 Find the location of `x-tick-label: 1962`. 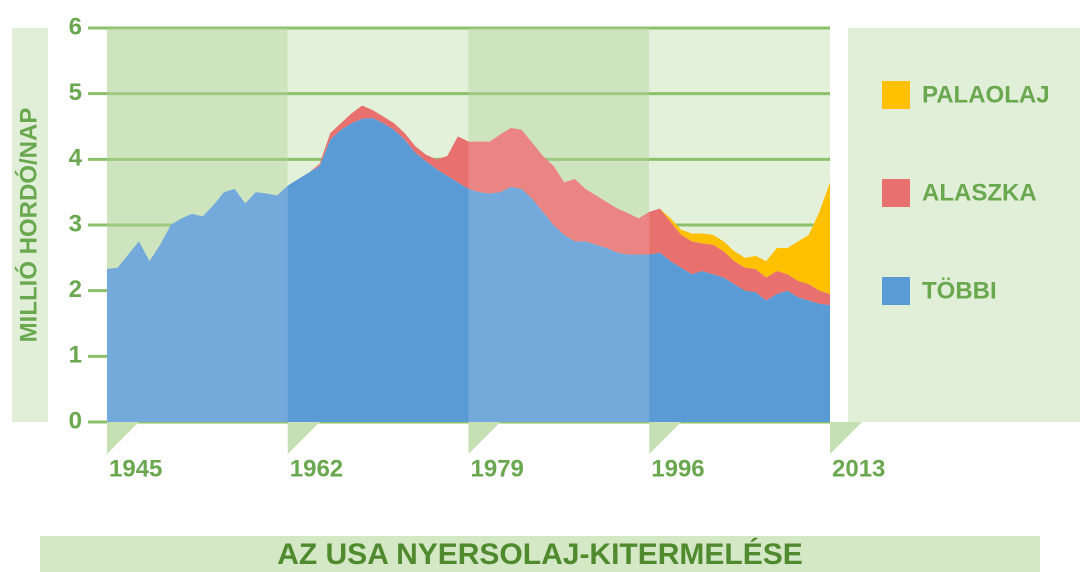

x-tick-label: 1962 is located at coordinates (316, 468).